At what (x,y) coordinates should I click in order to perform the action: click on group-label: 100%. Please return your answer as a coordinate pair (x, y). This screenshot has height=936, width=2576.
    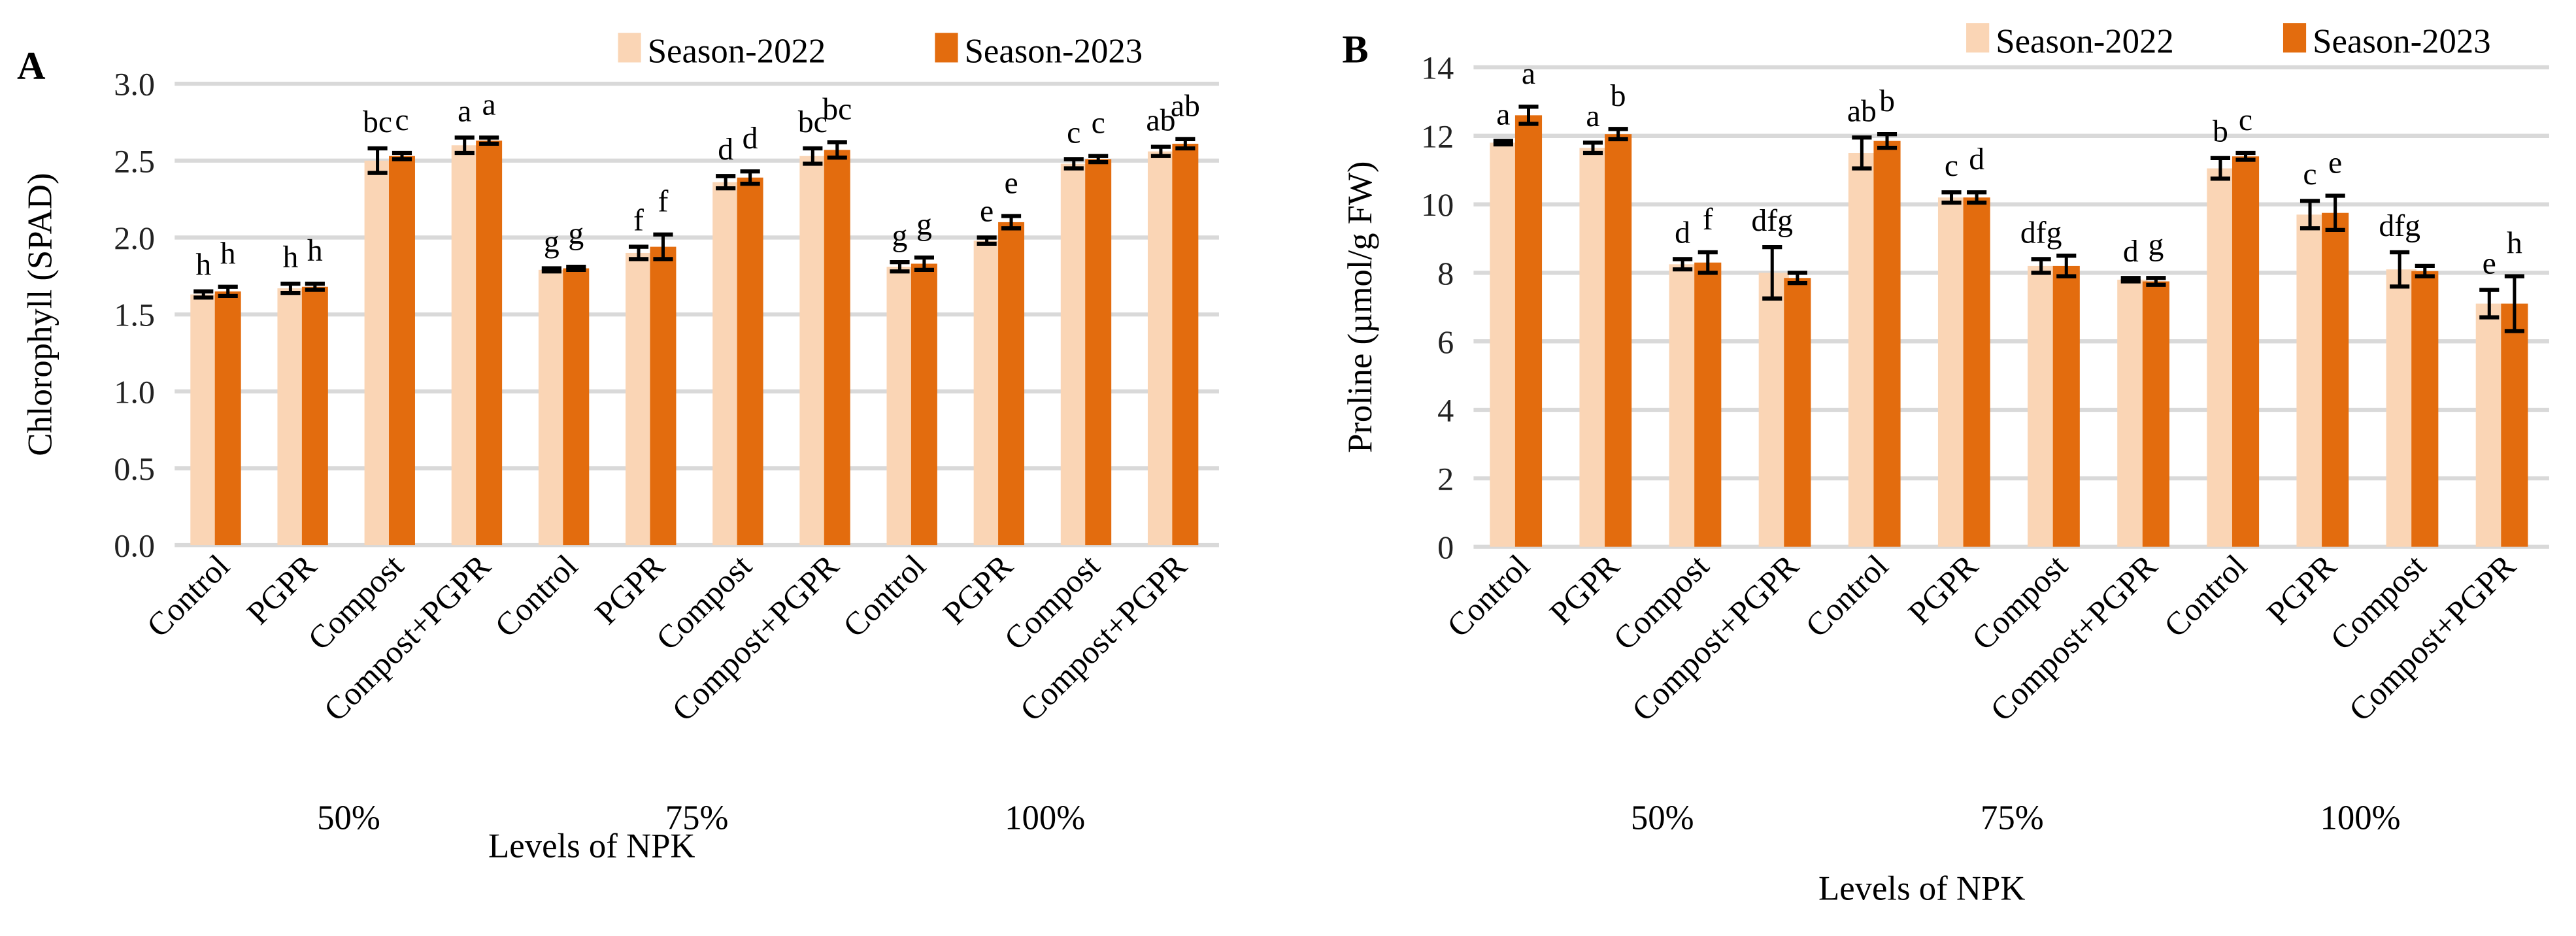
    Looking at the image, I should click on (2360, 818).